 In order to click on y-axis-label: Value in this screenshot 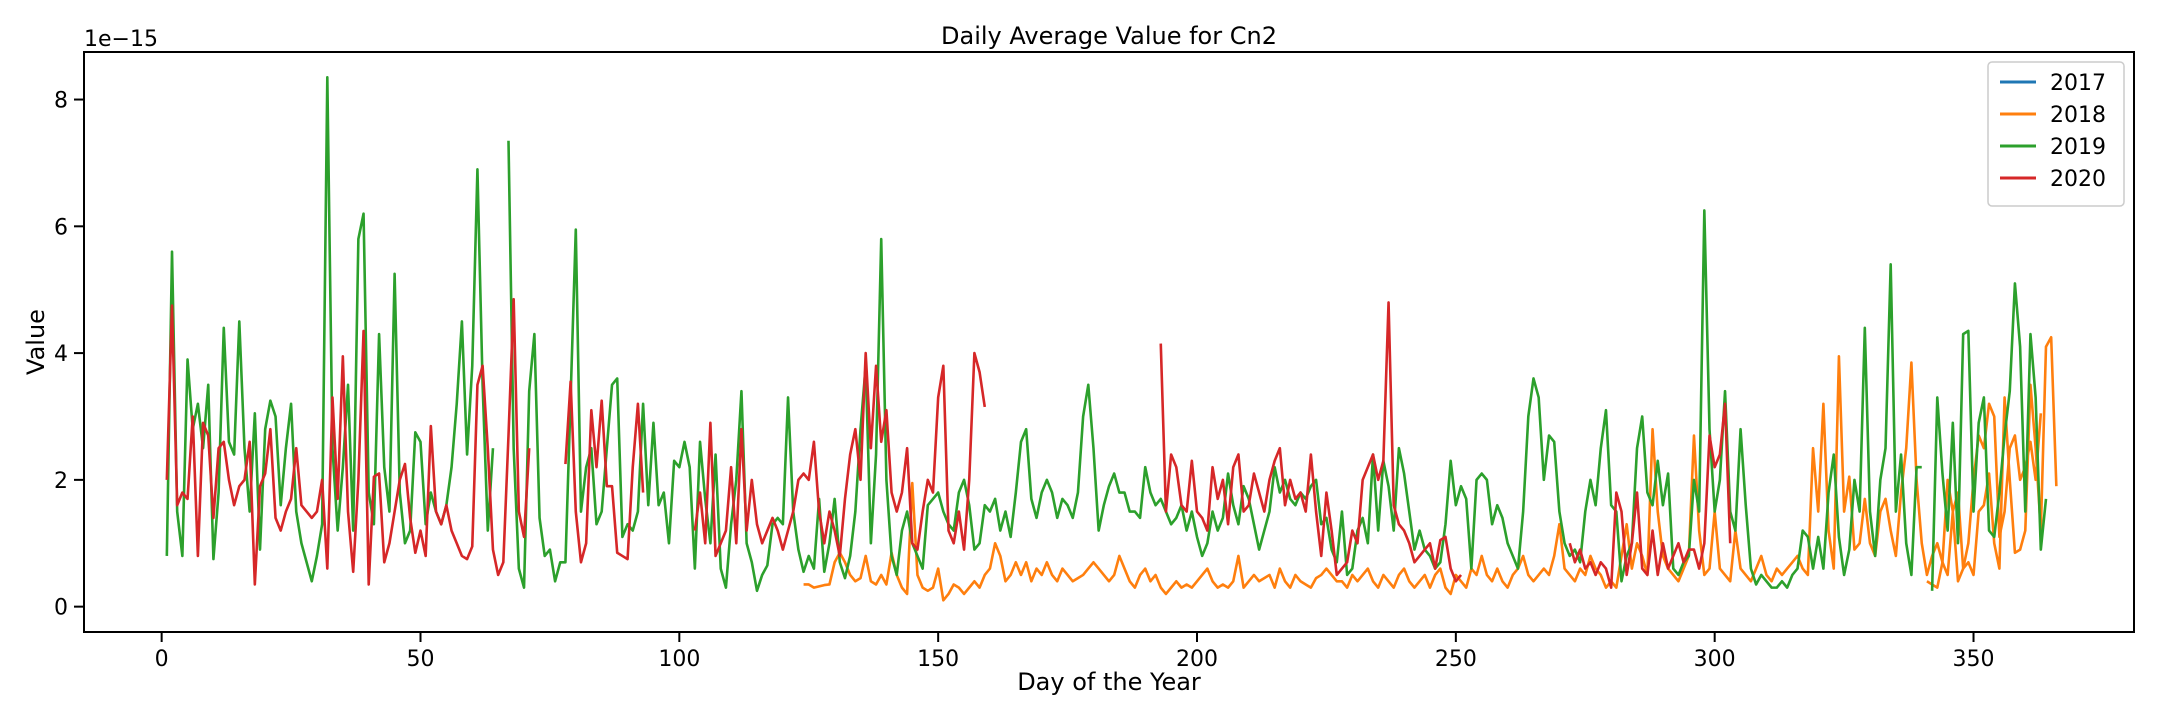, I will do `click(36, 342)`.